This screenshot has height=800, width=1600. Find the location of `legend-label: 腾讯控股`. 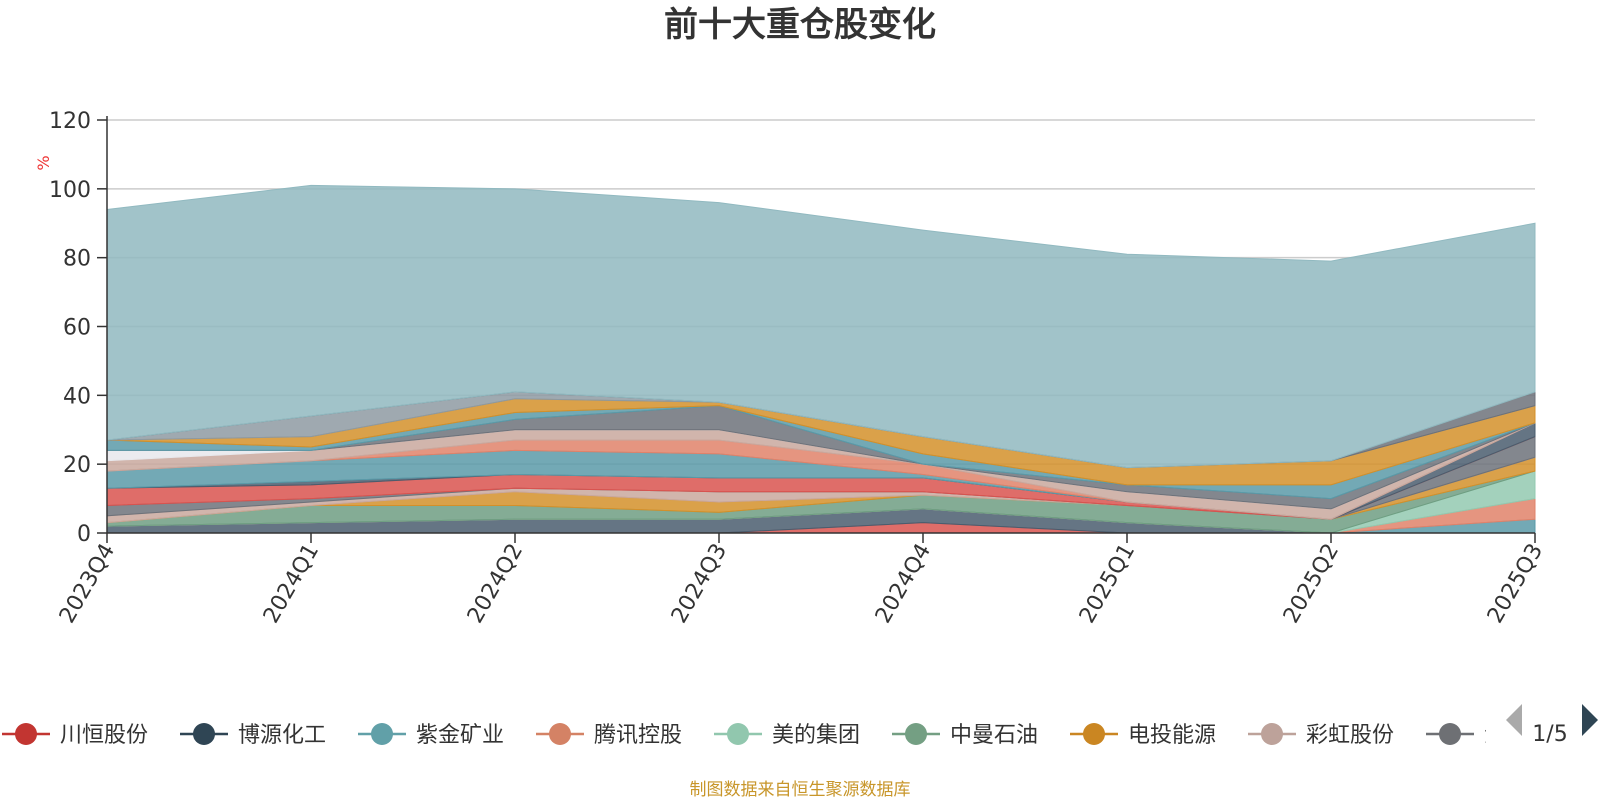

legend-label: 腾讯控股 is located at coordinates (638, 735).